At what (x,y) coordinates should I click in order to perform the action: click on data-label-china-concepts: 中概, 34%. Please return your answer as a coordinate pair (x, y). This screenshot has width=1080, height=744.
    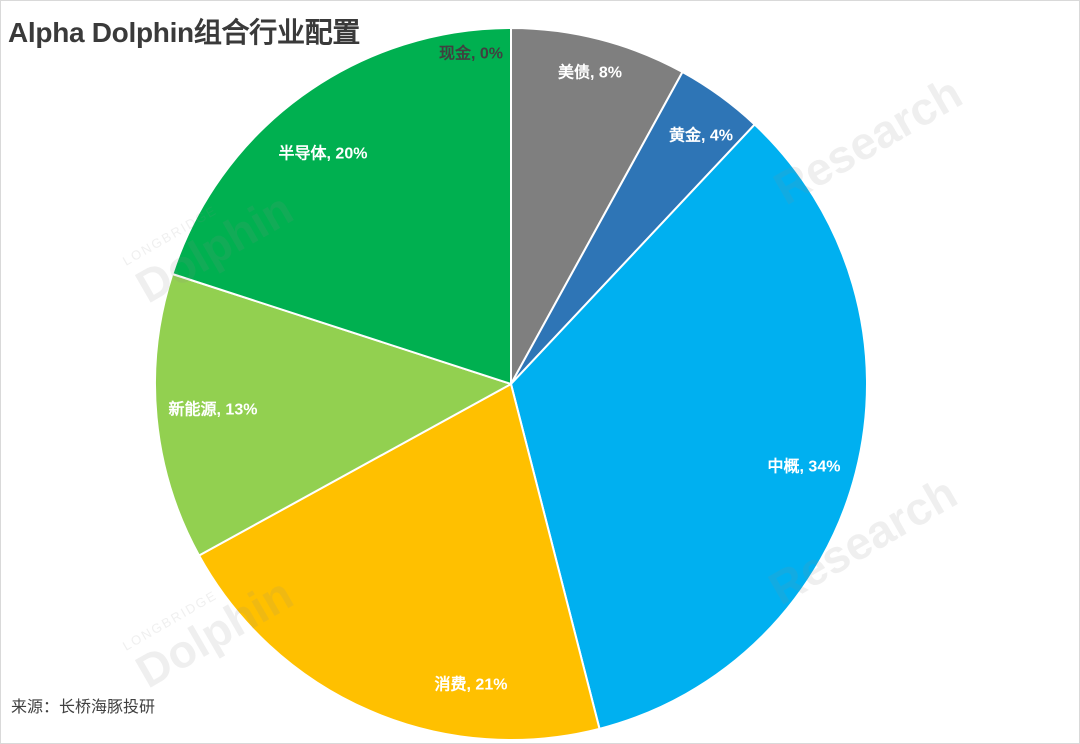
    Looking at the image, I should click on (804, 466).